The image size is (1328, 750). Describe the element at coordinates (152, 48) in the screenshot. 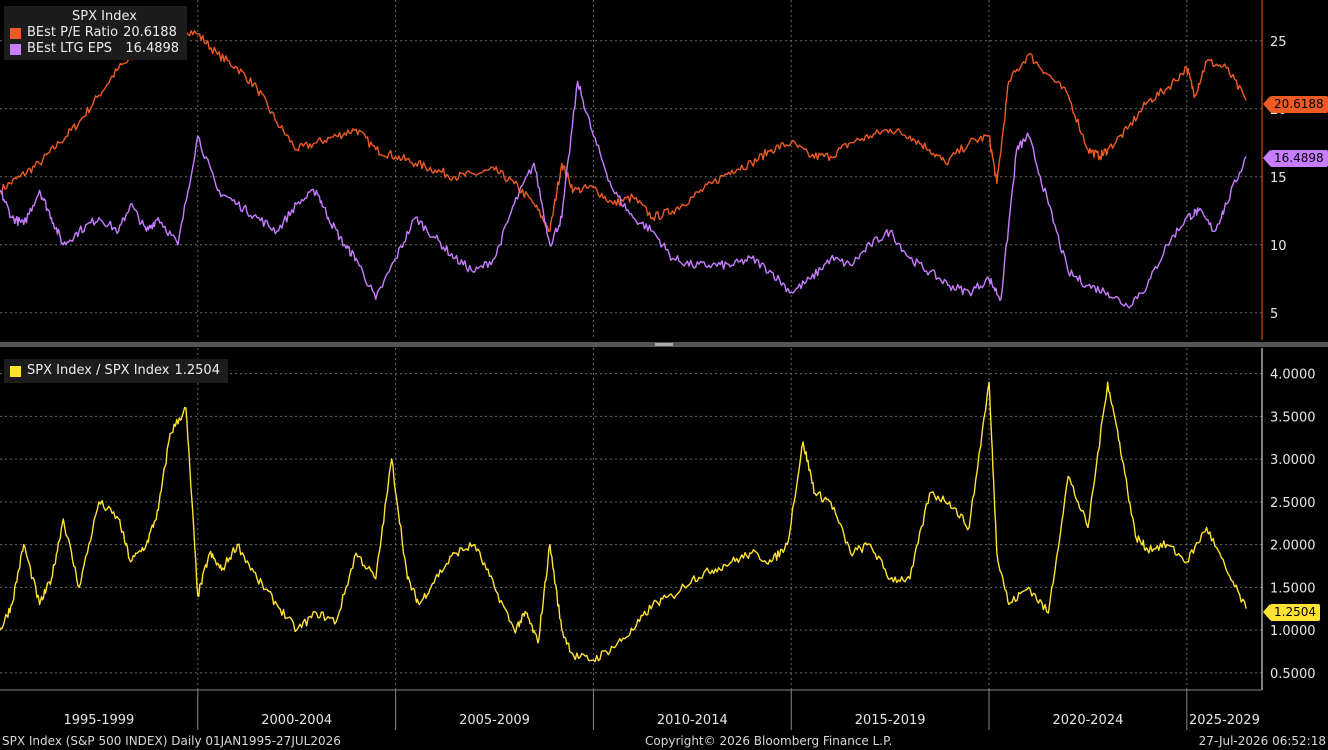

I see `legend-value-ltg: 16.4898` at that location.